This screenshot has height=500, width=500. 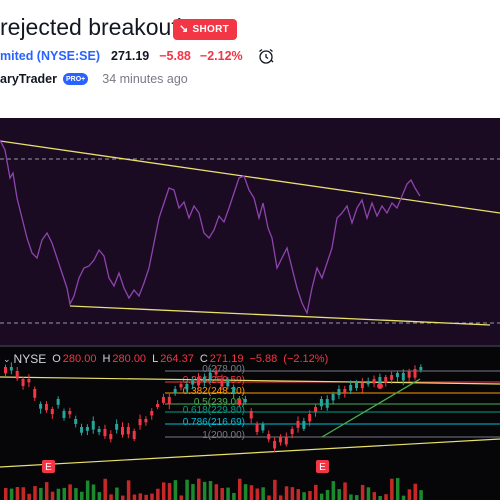 I want to click on symbol-change: −5.88, so click(x=175, y=56).